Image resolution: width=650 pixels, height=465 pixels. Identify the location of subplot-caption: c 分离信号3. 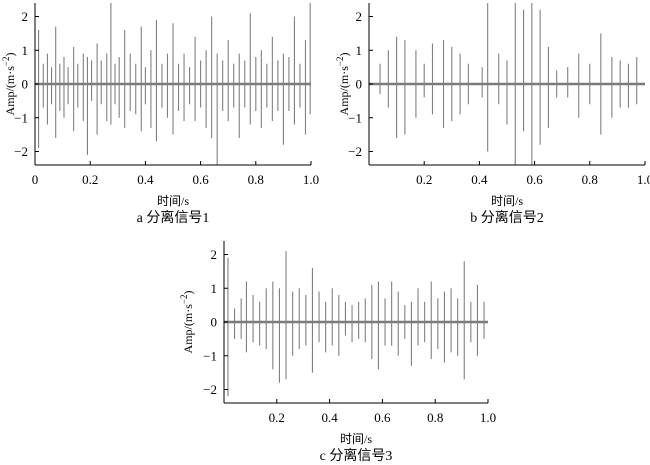
(356, 455).